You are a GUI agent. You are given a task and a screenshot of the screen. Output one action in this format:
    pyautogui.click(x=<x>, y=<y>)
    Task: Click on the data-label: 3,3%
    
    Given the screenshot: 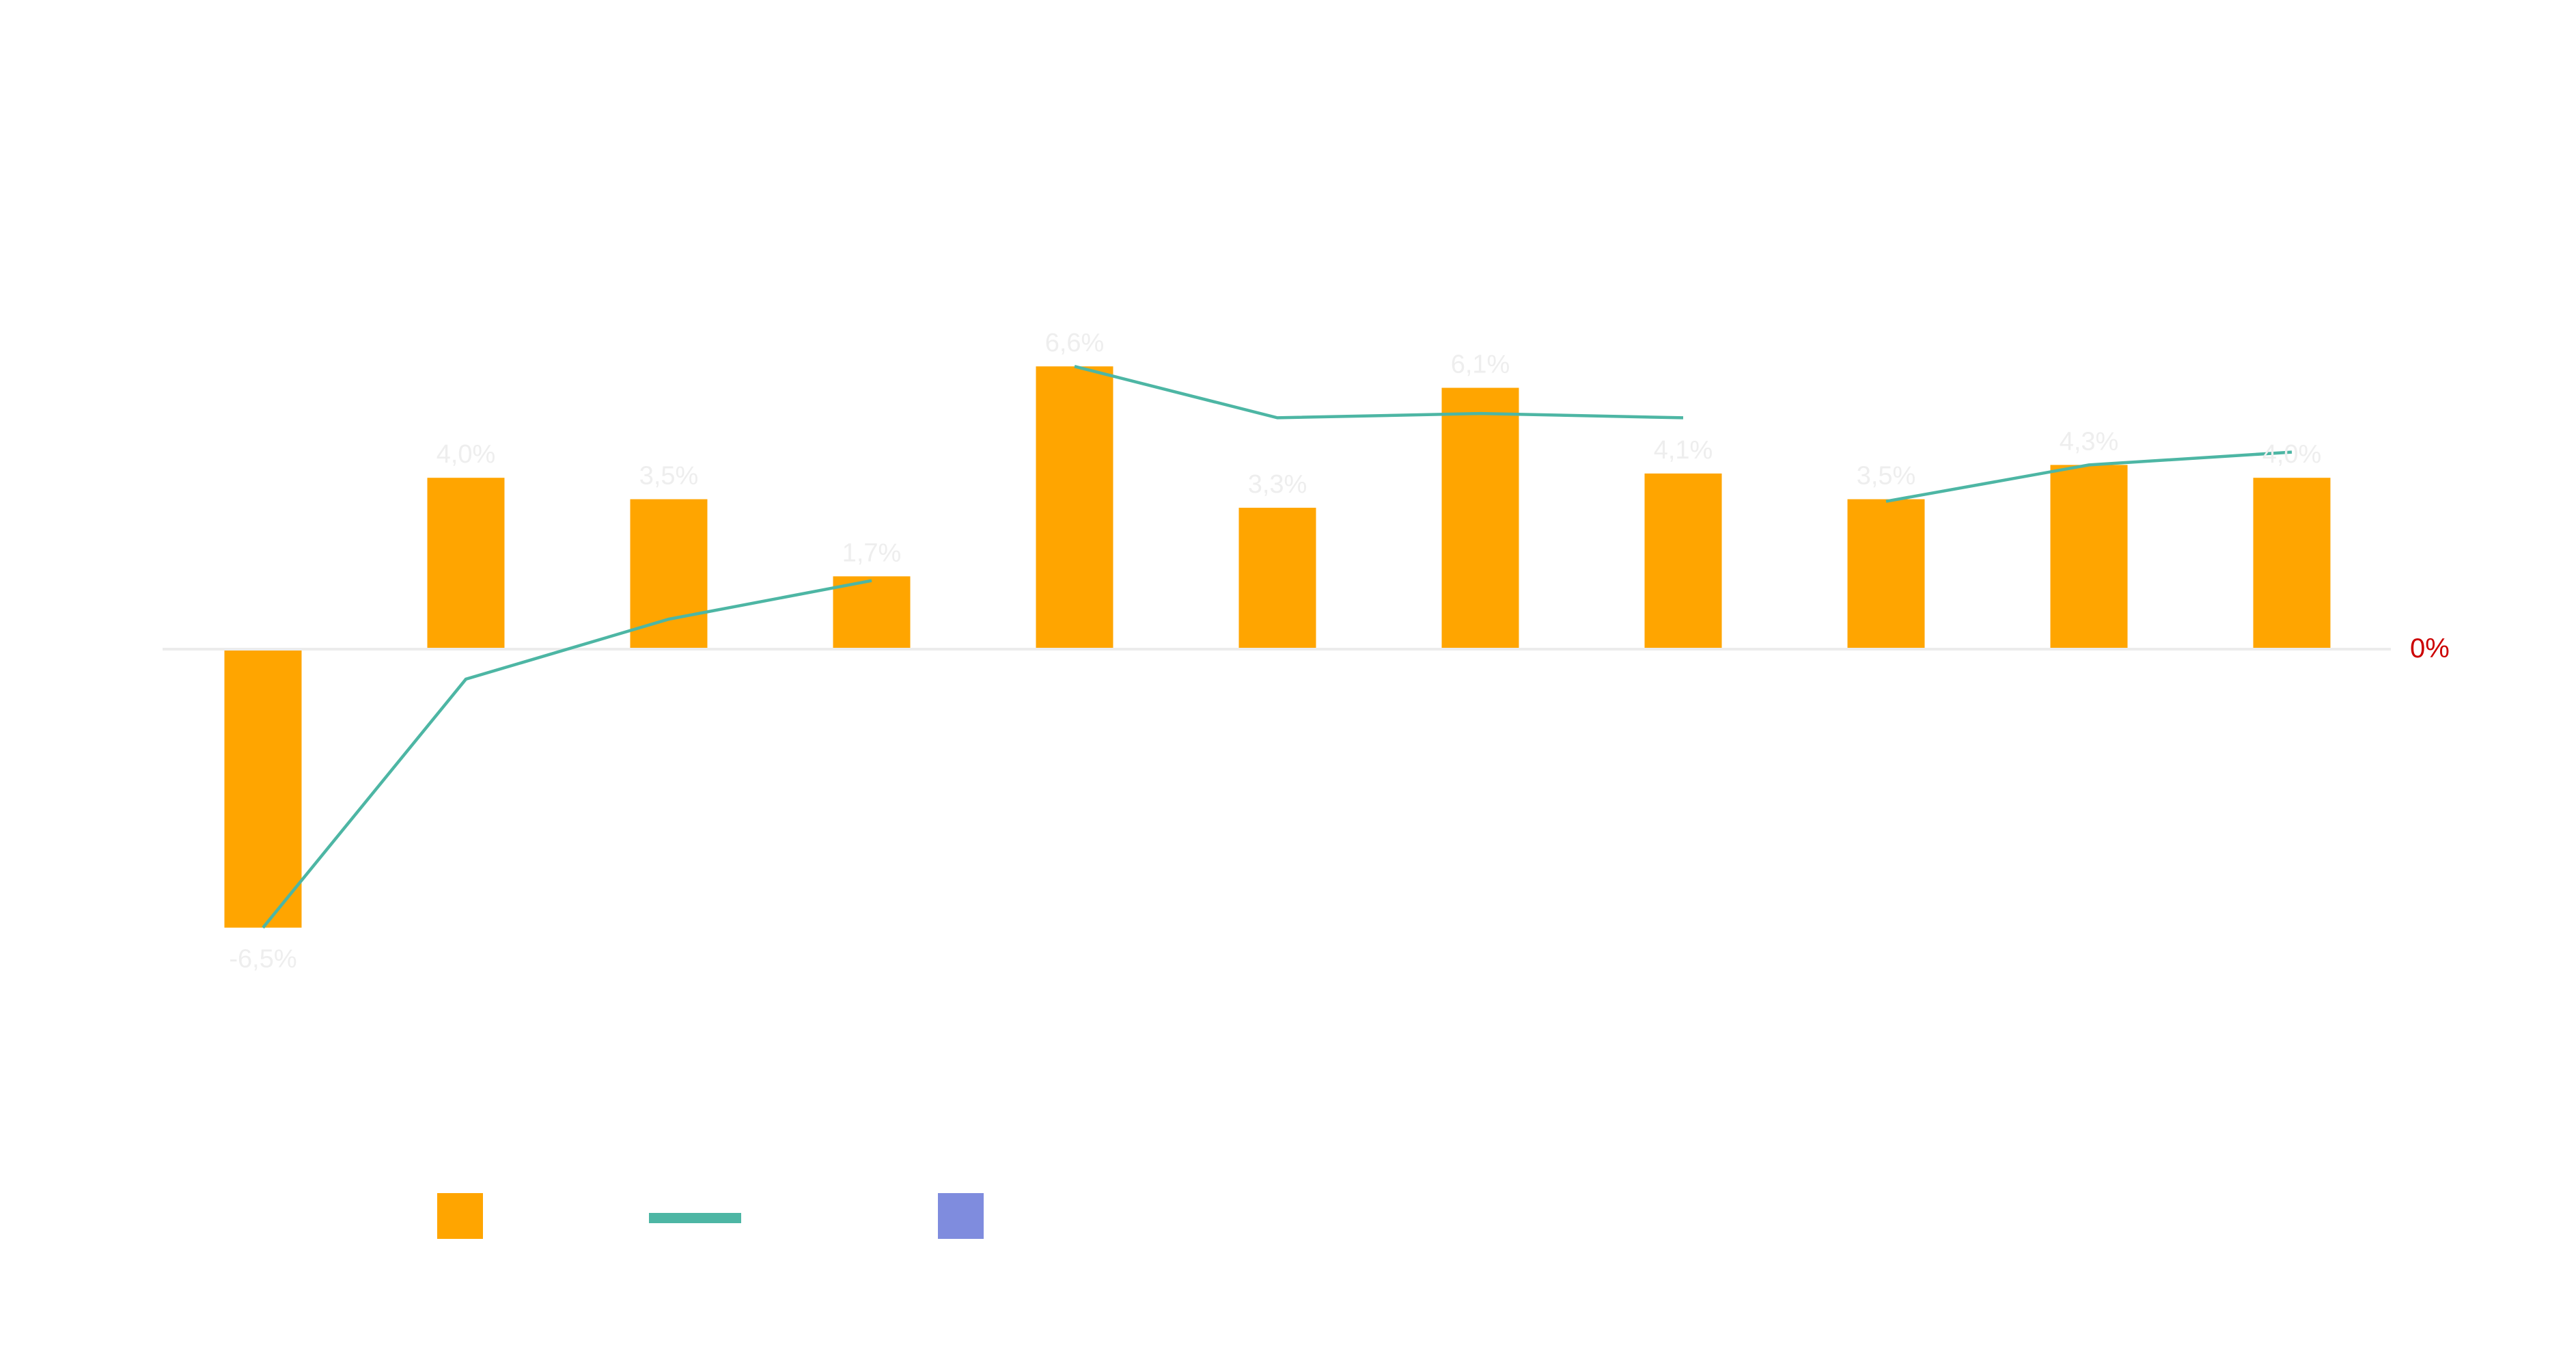 What is the action you would take?
    pyautogui.click(x=1277, y=484)
    